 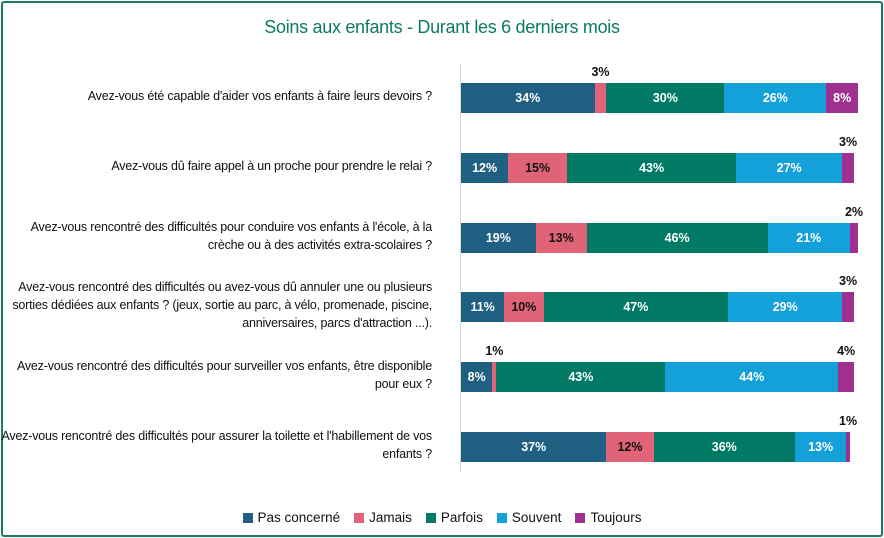 I want to click on bar-segment-souvent: 21%, so click(x=809, y=237).